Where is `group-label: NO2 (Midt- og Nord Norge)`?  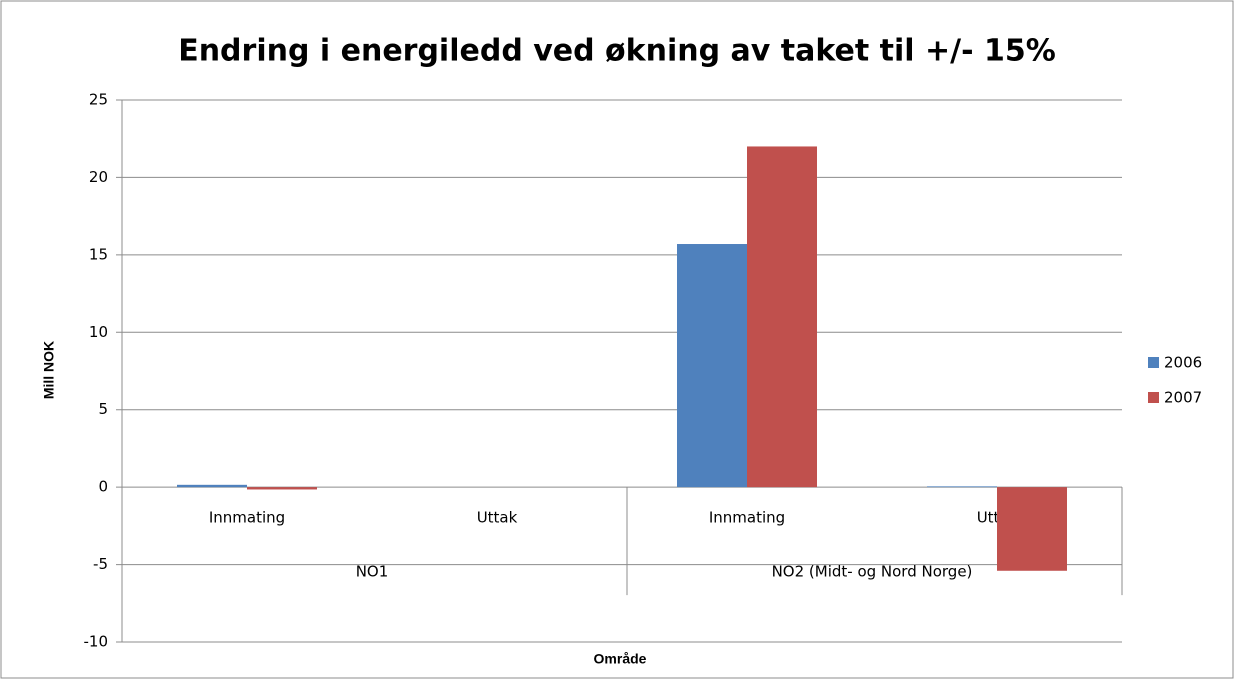 group-label: NO2 (Midt- og Nord Norge) is located at coordinates (872, 572).